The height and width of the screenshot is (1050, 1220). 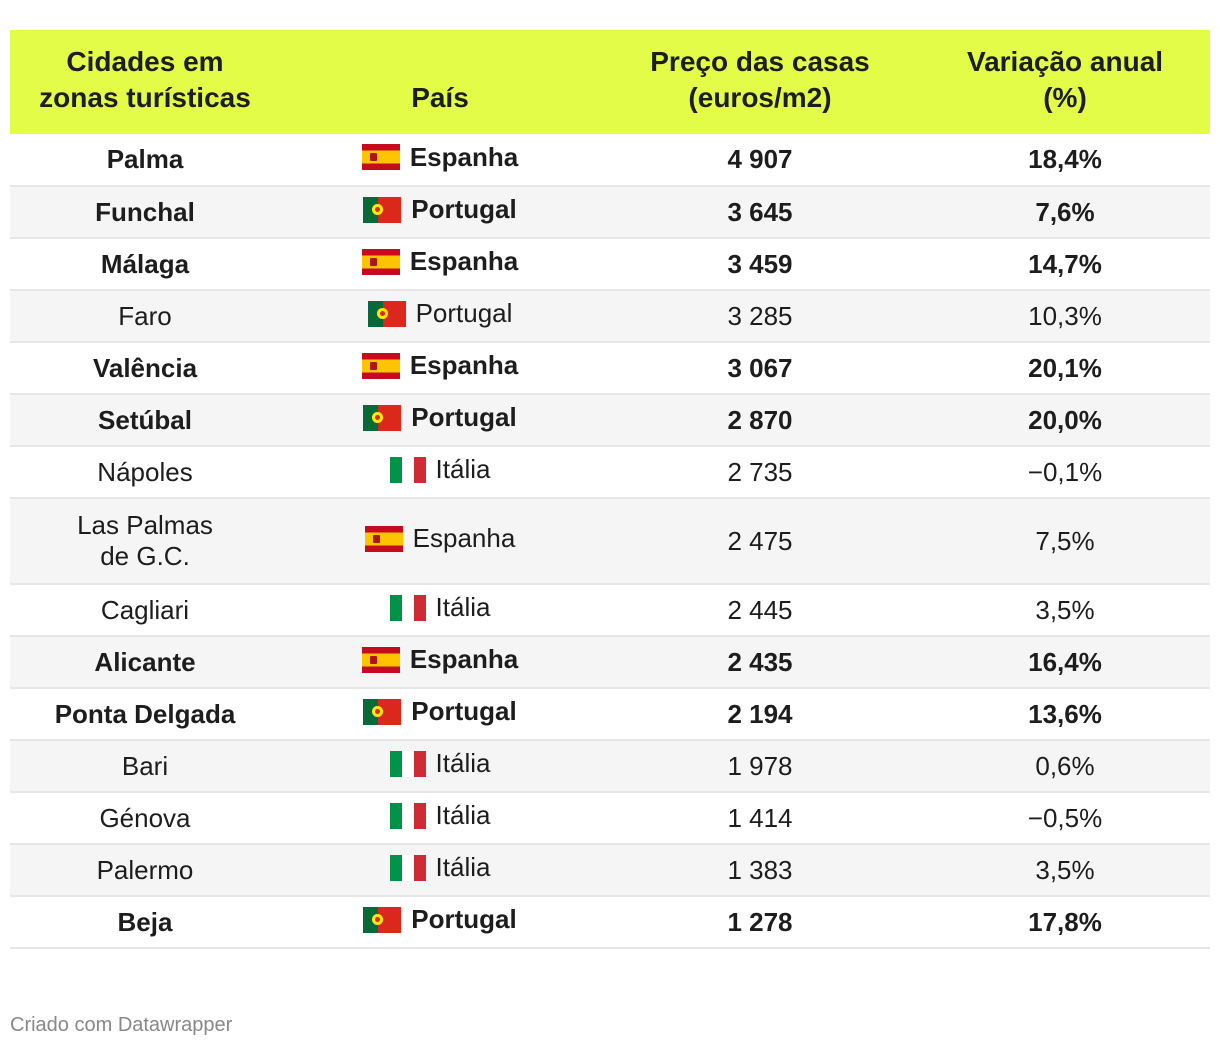 What do you see at coordinates (145, 471) in the screenshot?
I see `cell-city: Nápoles` at bounding box center [145, 471].